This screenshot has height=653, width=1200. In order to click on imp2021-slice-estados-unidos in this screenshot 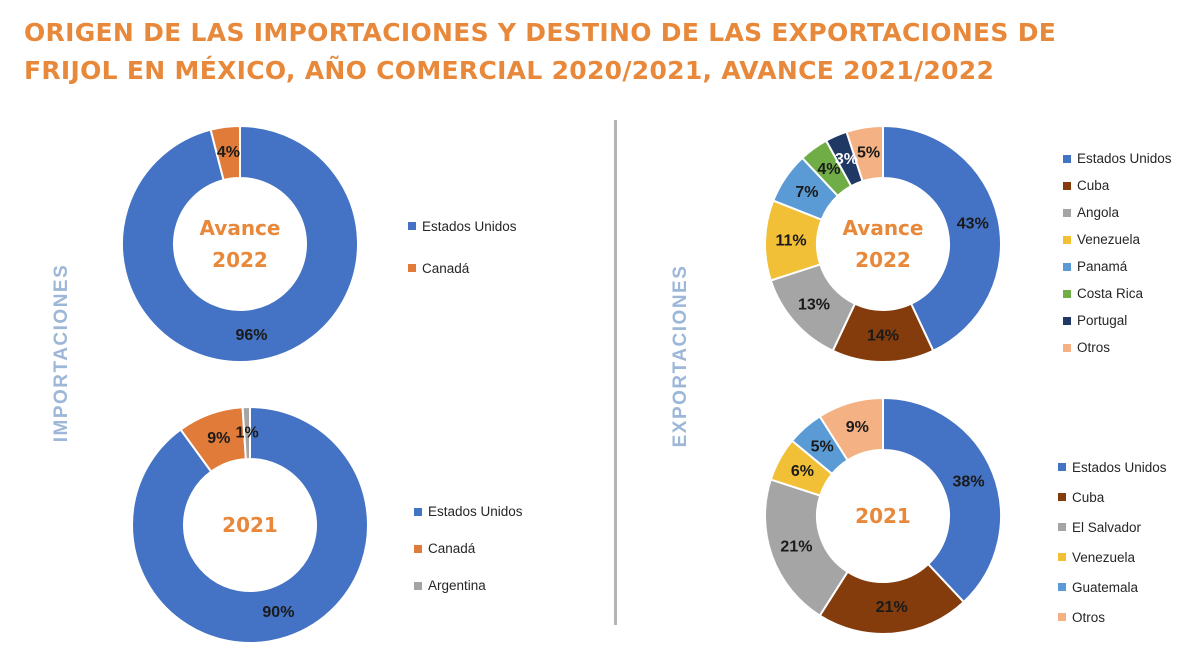, I will do `click(250, 524)`.